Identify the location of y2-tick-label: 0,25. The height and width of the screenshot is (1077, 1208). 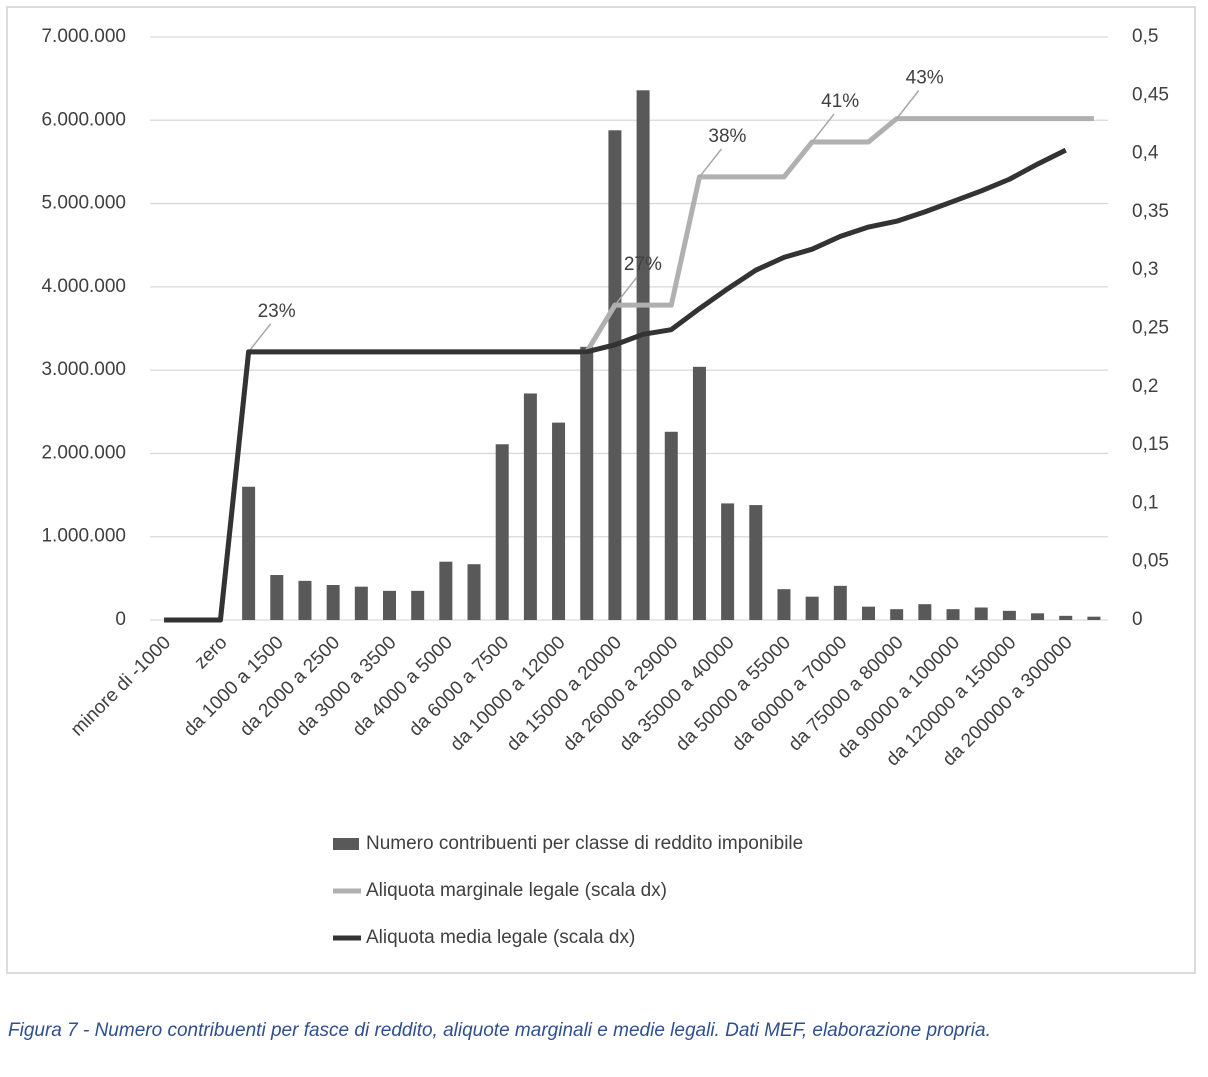
(1150, 328).